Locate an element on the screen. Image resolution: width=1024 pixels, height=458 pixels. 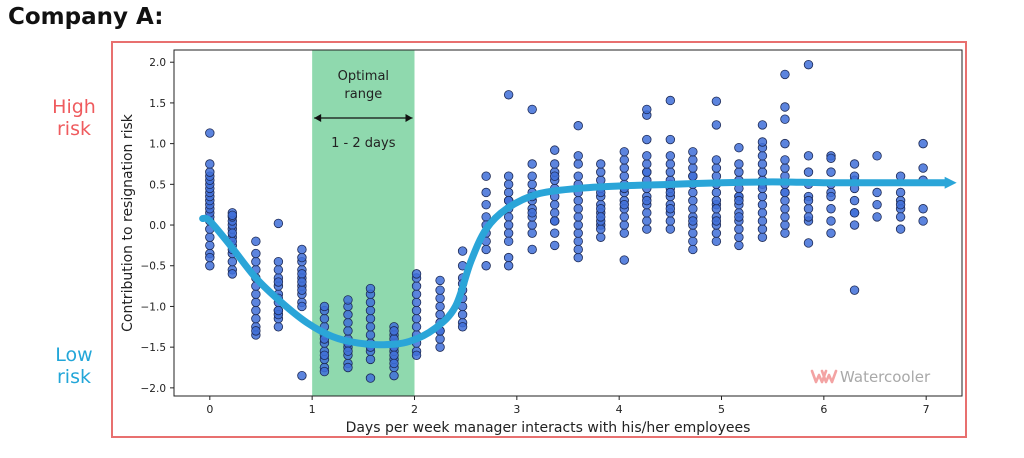
x-tick-label: 6 is located at coordinates (823, 409).